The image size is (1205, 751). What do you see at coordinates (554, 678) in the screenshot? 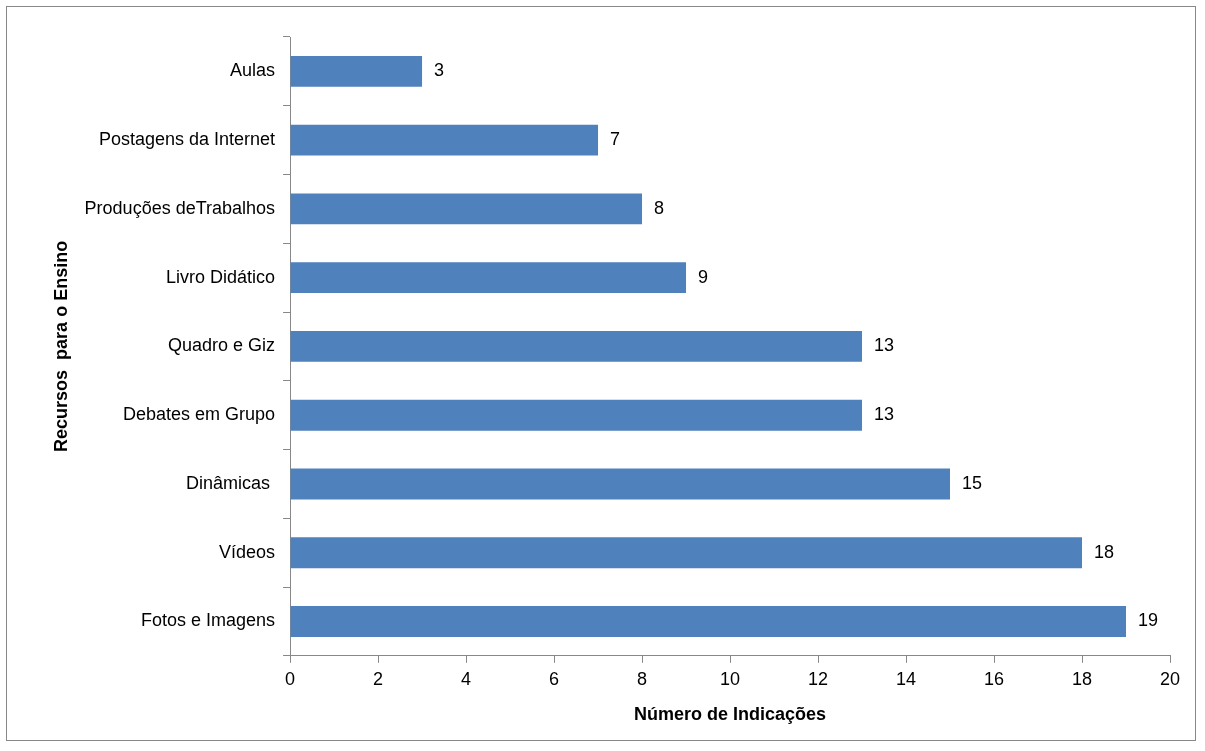
I see `x-tick-label: 6` at bounding box center [554, 678].